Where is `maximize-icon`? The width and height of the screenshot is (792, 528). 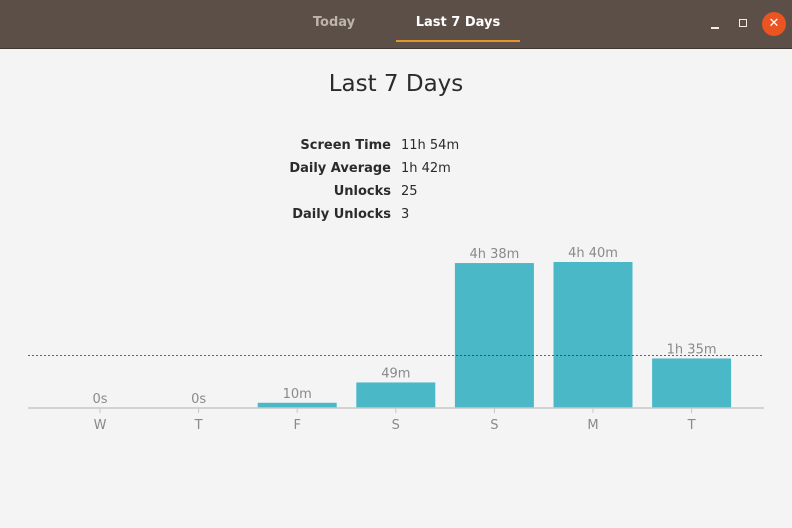
maximize-icon is located at coordinates (743, 23).